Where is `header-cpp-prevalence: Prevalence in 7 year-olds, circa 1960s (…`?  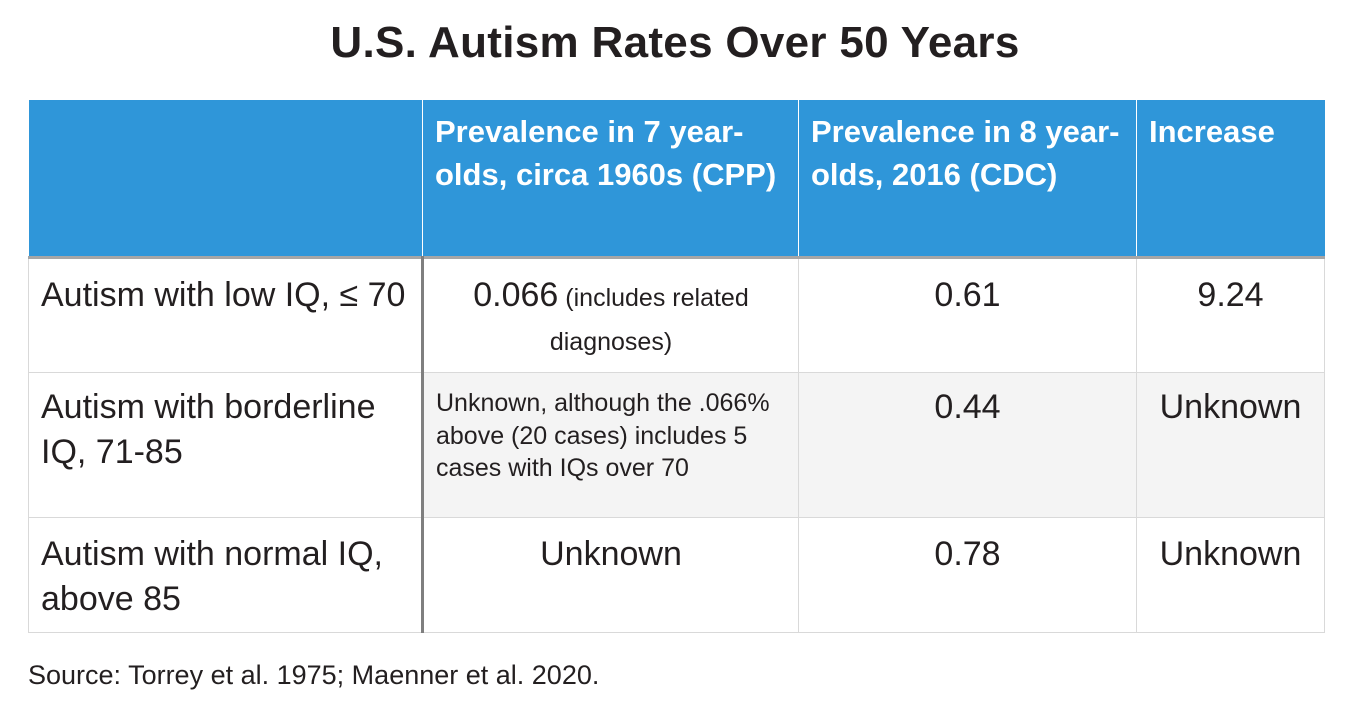
header-cpp-prevalence: Prevalence in 7 year-olds, circa 1960s (… is located at coordinates (610, 178).